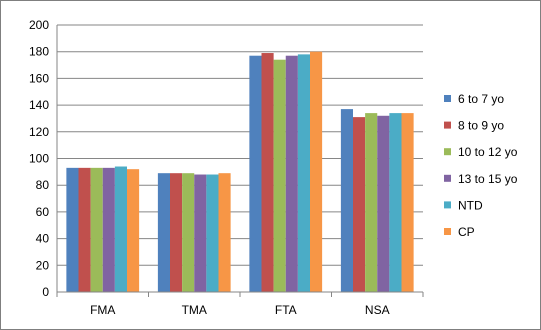 The height and width of the screenshot is (330, 541). Describe the element at coordinates (481, 126) in the screenshot. I see `legend-label: 8 to 9 yo` at that location.